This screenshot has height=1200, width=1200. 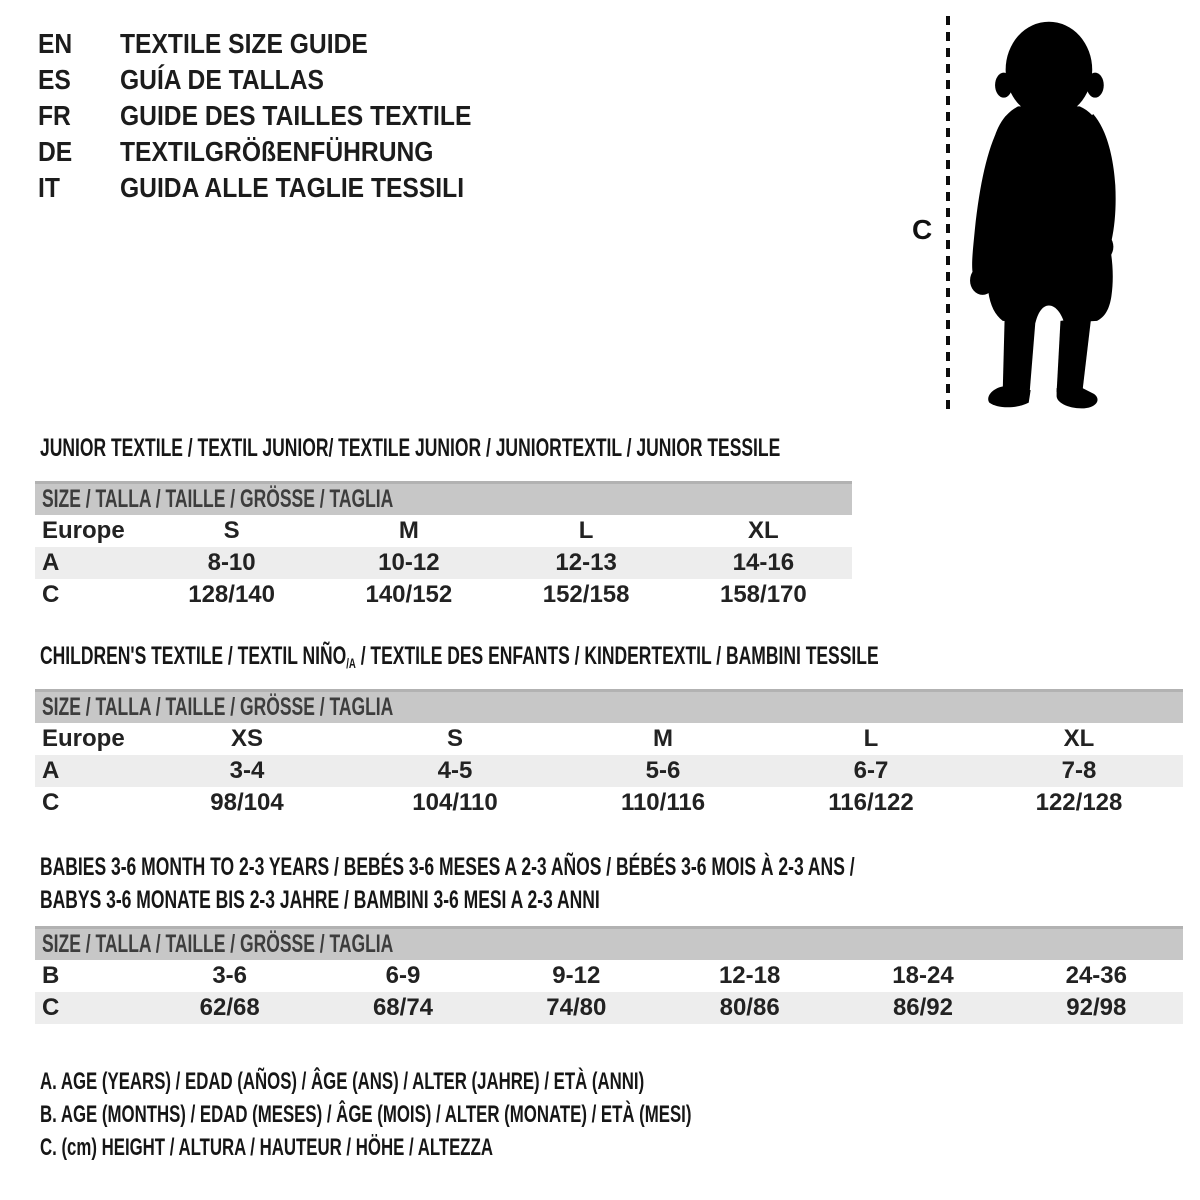 I want to click on table-row-age: A 3-4 4-5 5-6 6-7 7-8, so click(x=609, y=771).